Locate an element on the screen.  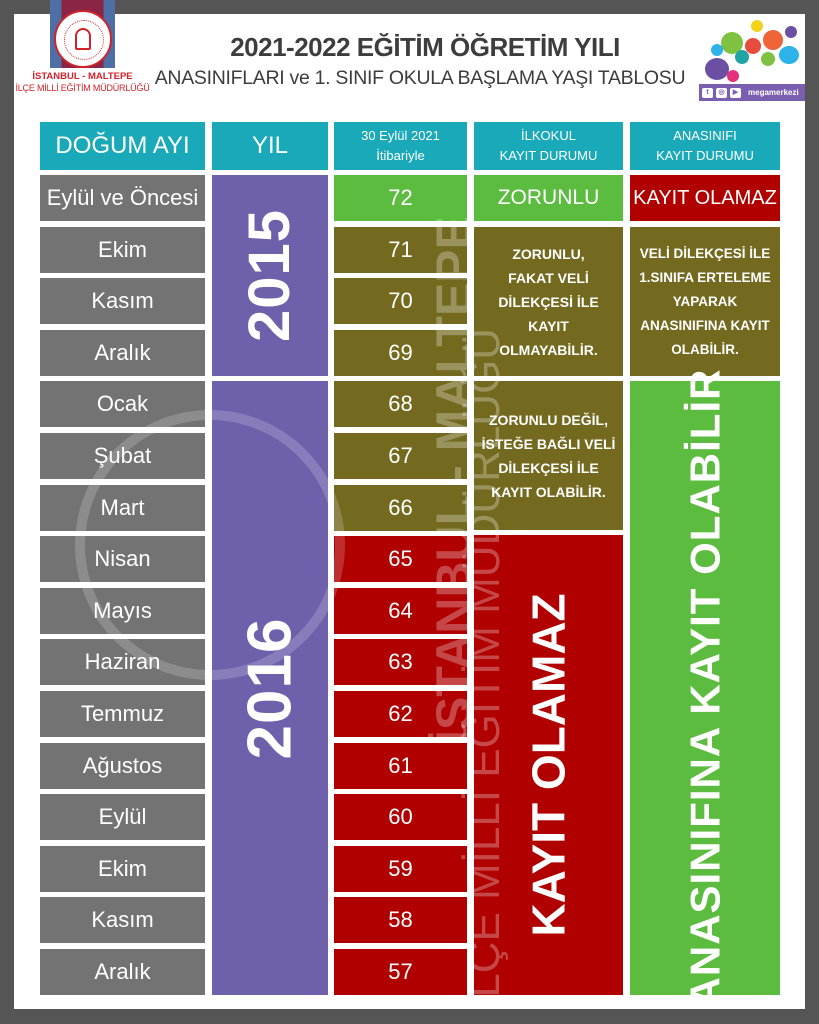
preschool-status-can: ANASINIFINA KAYIT OLABİLİR is located at coordinates (705, 688).